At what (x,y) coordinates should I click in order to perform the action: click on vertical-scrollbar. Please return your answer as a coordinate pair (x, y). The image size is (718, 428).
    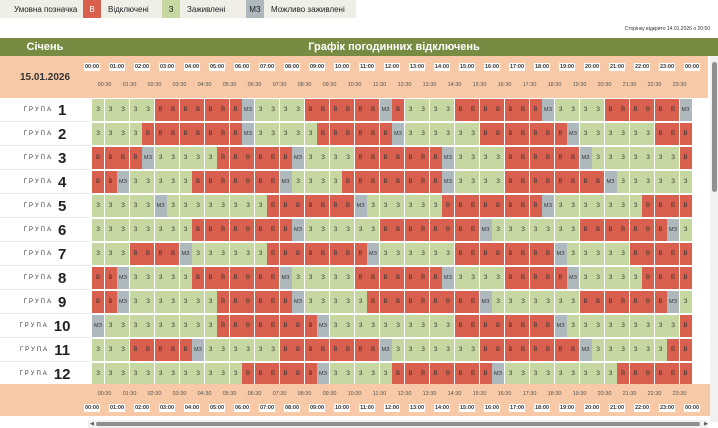
    Looking at the image, I should click on (714, 239).